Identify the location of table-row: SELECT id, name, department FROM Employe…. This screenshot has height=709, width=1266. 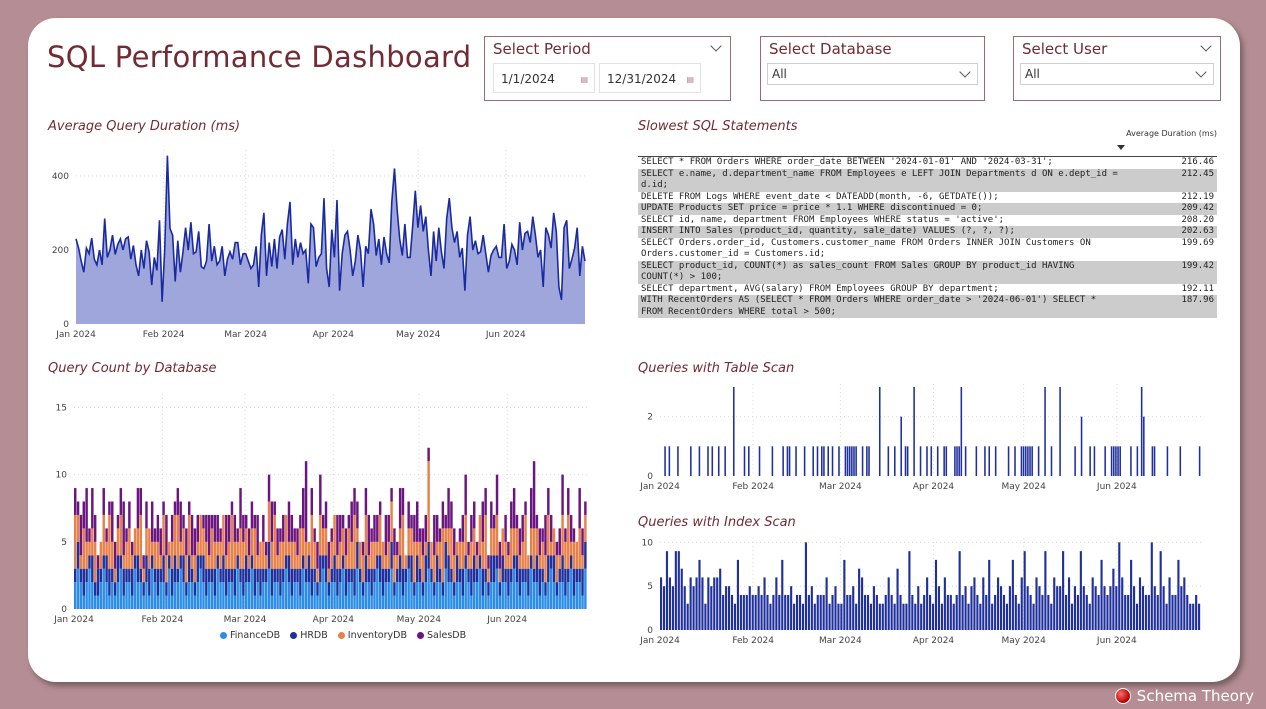
(927, 221).